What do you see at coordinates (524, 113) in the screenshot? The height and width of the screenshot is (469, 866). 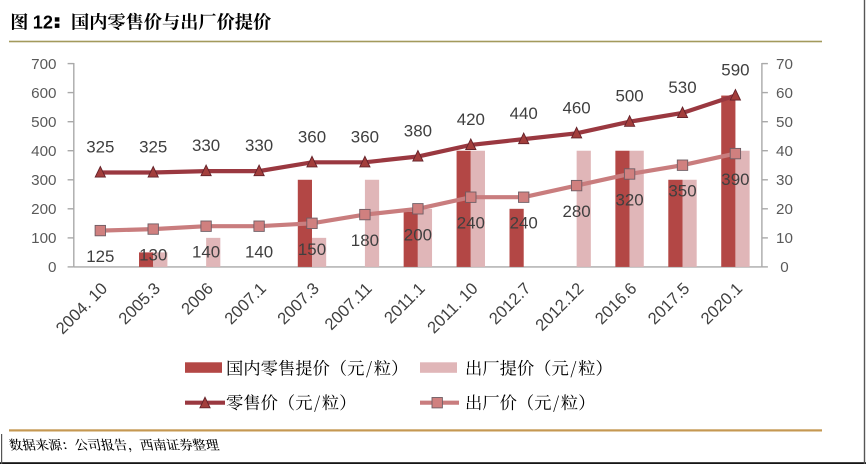 I see `svg-text: 440` at bounding box center [524, 113].